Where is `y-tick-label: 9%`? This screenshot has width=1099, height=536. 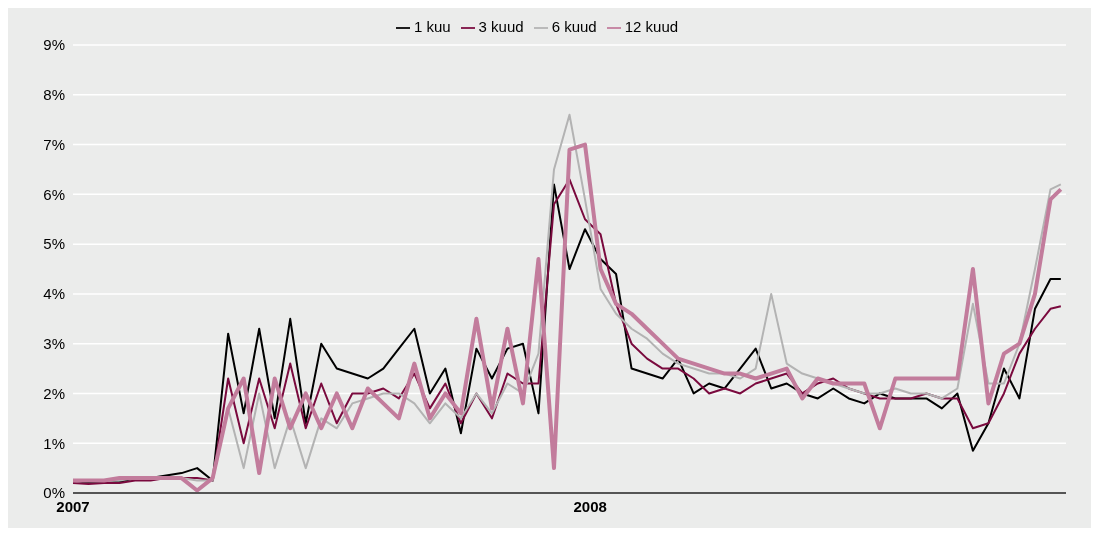
y-tick-label: 9% is located at coordinates (54, 45).